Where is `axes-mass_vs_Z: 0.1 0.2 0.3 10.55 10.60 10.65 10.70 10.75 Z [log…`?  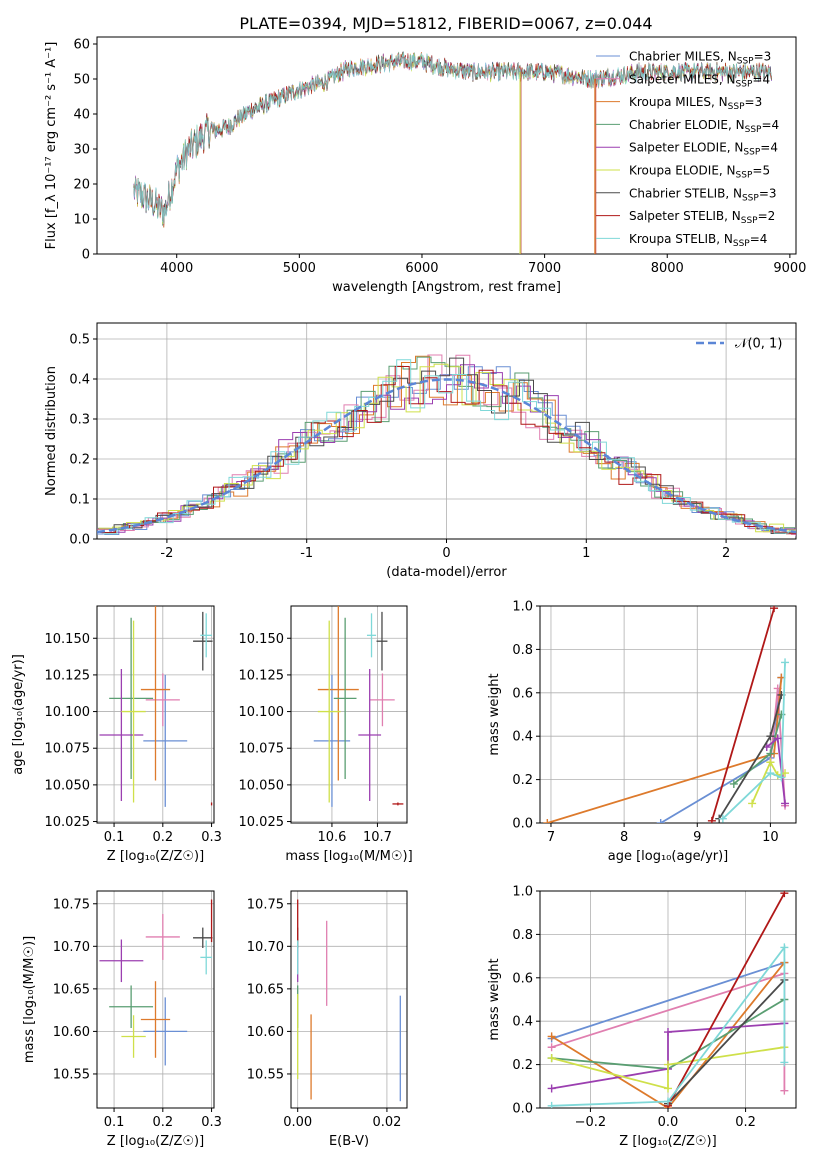 axes-mass_vs_Z: 0.1 0.2 0.3 10.55 10.60 10.65 10.70 10.75 Z [log… is located at coordinates (122, 1019).